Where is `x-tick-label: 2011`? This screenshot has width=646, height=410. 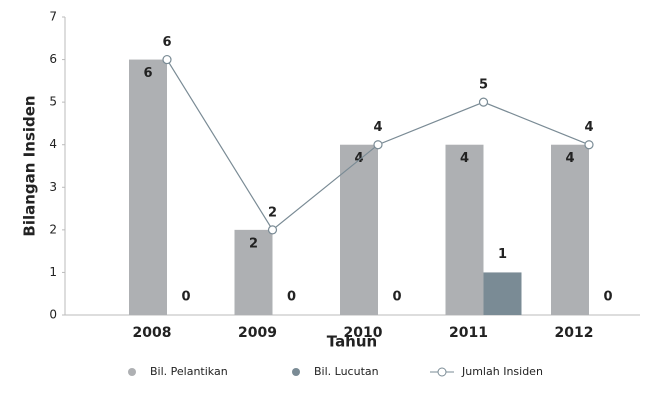 x-tick-label: 2011 is located at coordinates (468, 333).